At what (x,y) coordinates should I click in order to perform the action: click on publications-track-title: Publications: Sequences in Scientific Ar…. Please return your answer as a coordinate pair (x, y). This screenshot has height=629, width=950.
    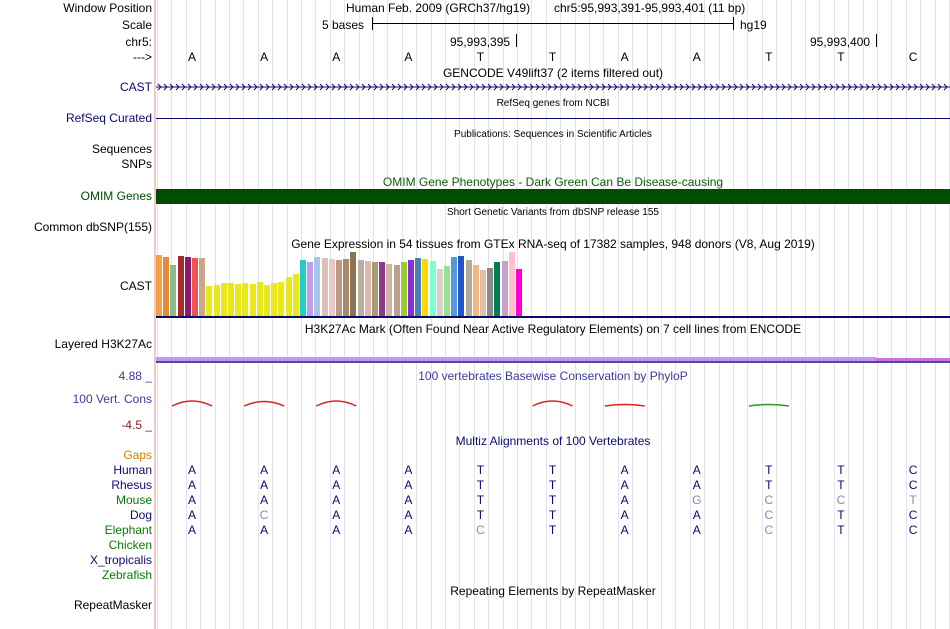
    Looking at the image, I should click on (553, 134).